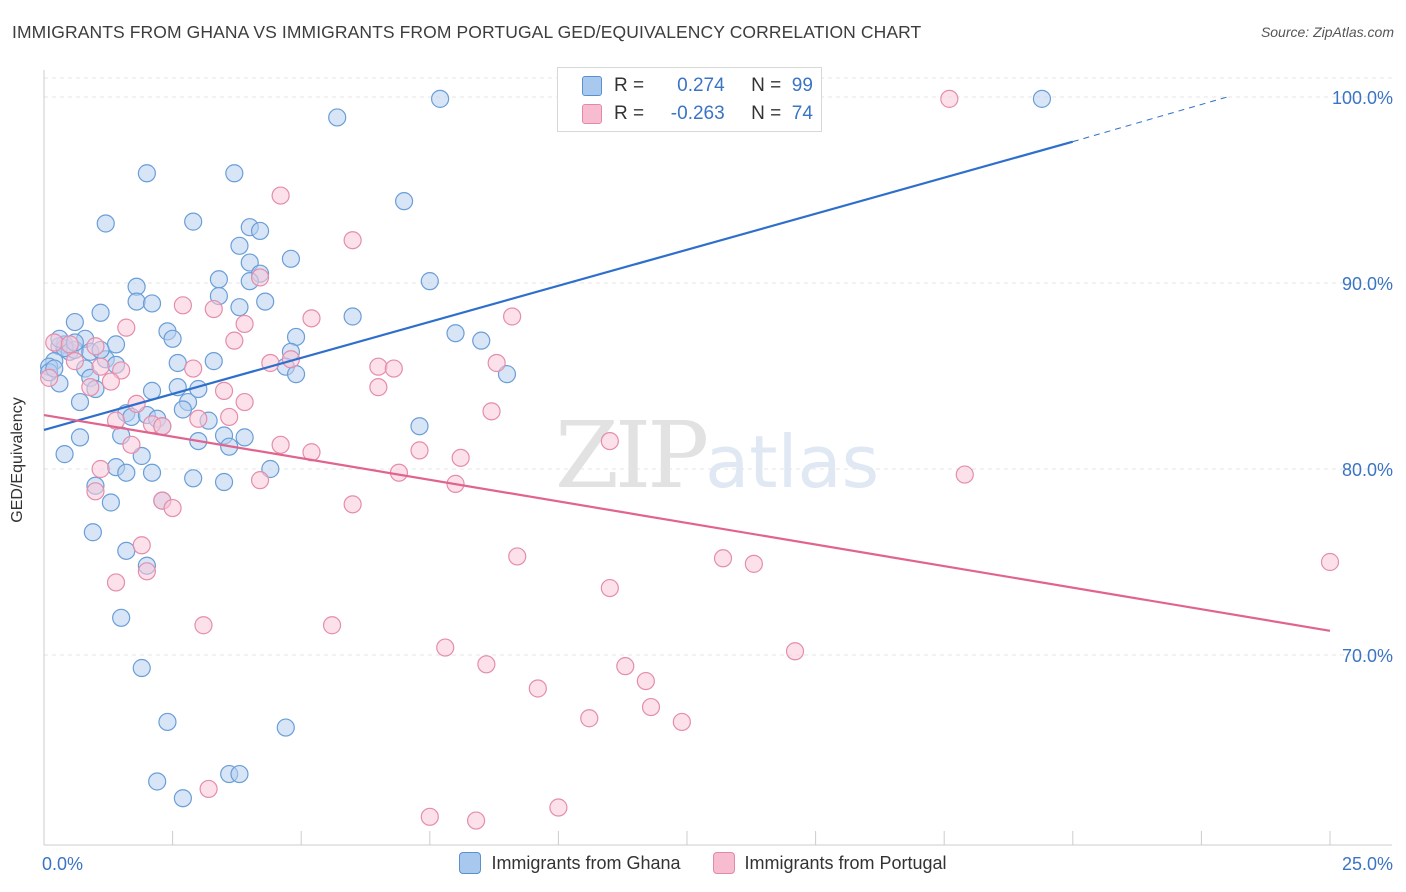  Describe the element at coordinates (697, 113) in the screenshot. I see `legend-r-value-portugal: -0.263` at that location.